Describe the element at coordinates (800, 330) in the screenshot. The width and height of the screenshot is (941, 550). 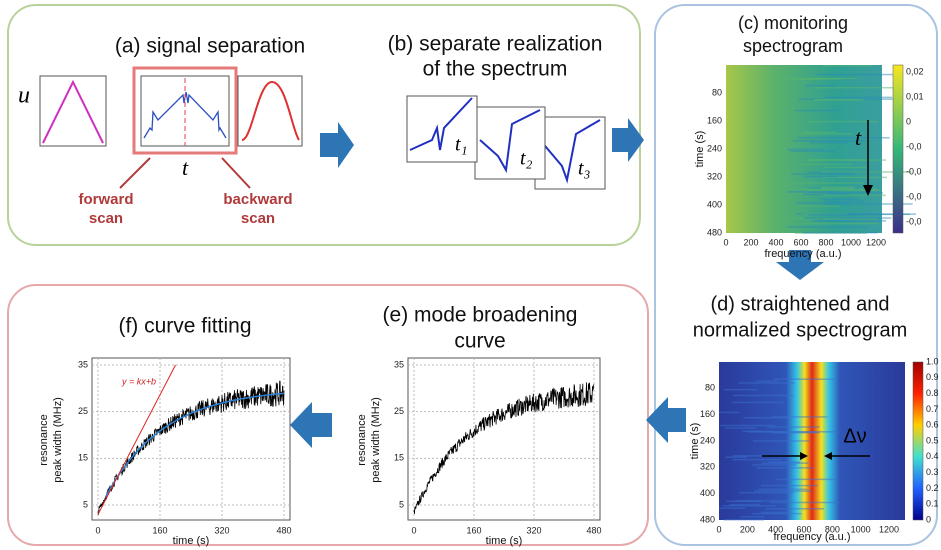
I see `title: normalized spectrogram` at that location.